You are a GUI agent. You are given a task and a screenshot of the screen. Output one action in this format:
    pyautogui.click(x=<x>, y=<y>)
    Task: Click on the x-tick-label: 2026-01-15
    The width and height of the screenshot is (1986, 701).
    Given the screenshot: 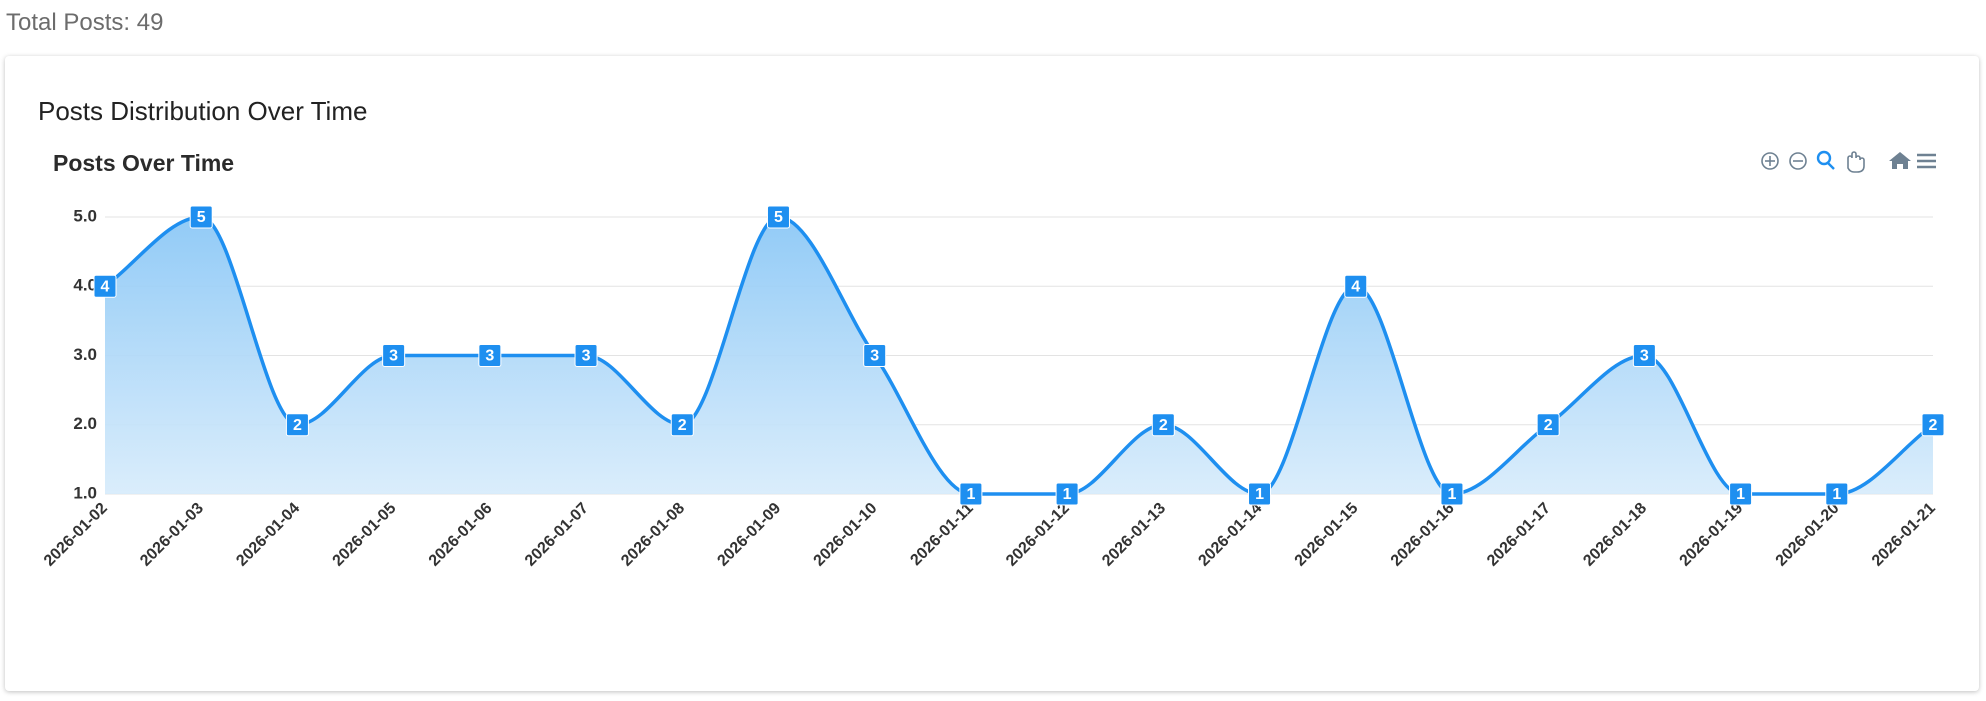 What is the action you would take?
    pyautogui.click(x=1327, y=535)
    